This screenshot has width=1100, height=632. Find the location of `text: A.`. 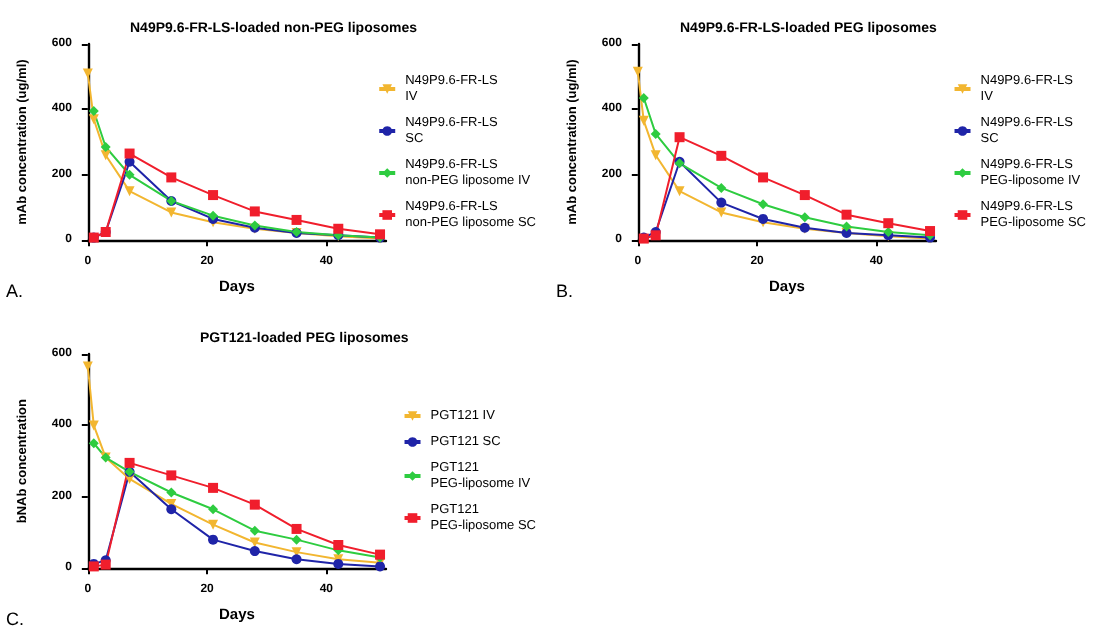

text: A. is located at coordinates (15, 291).